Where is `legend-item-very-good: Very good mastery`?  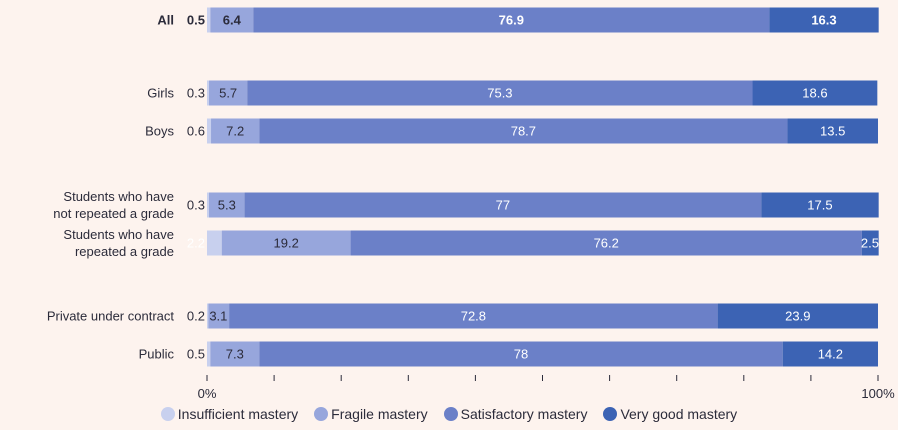 legend-item-very-good: Very good mastery is located at coordinates (670, 414).